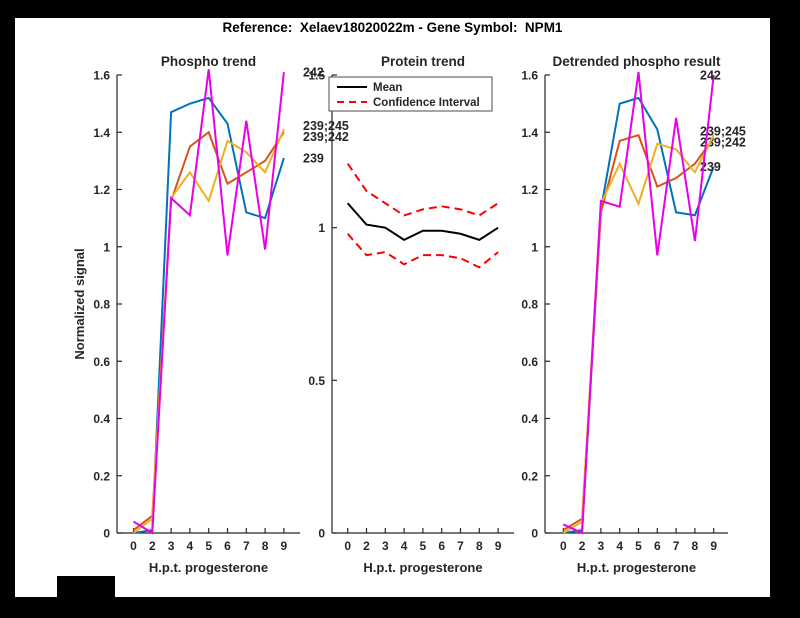 The height and width of the screenshot is (618, 800). Describe the element at coordinates (426, 103) in the screenshot. I see `legend-entry-label: Confidence Interval` at that location.